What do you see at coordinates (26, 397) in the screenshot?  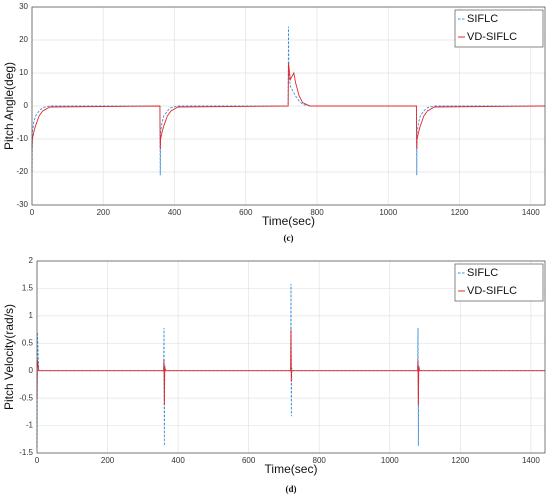 I see `y-tick-label: -0.5` at bounding box center [26, 397].